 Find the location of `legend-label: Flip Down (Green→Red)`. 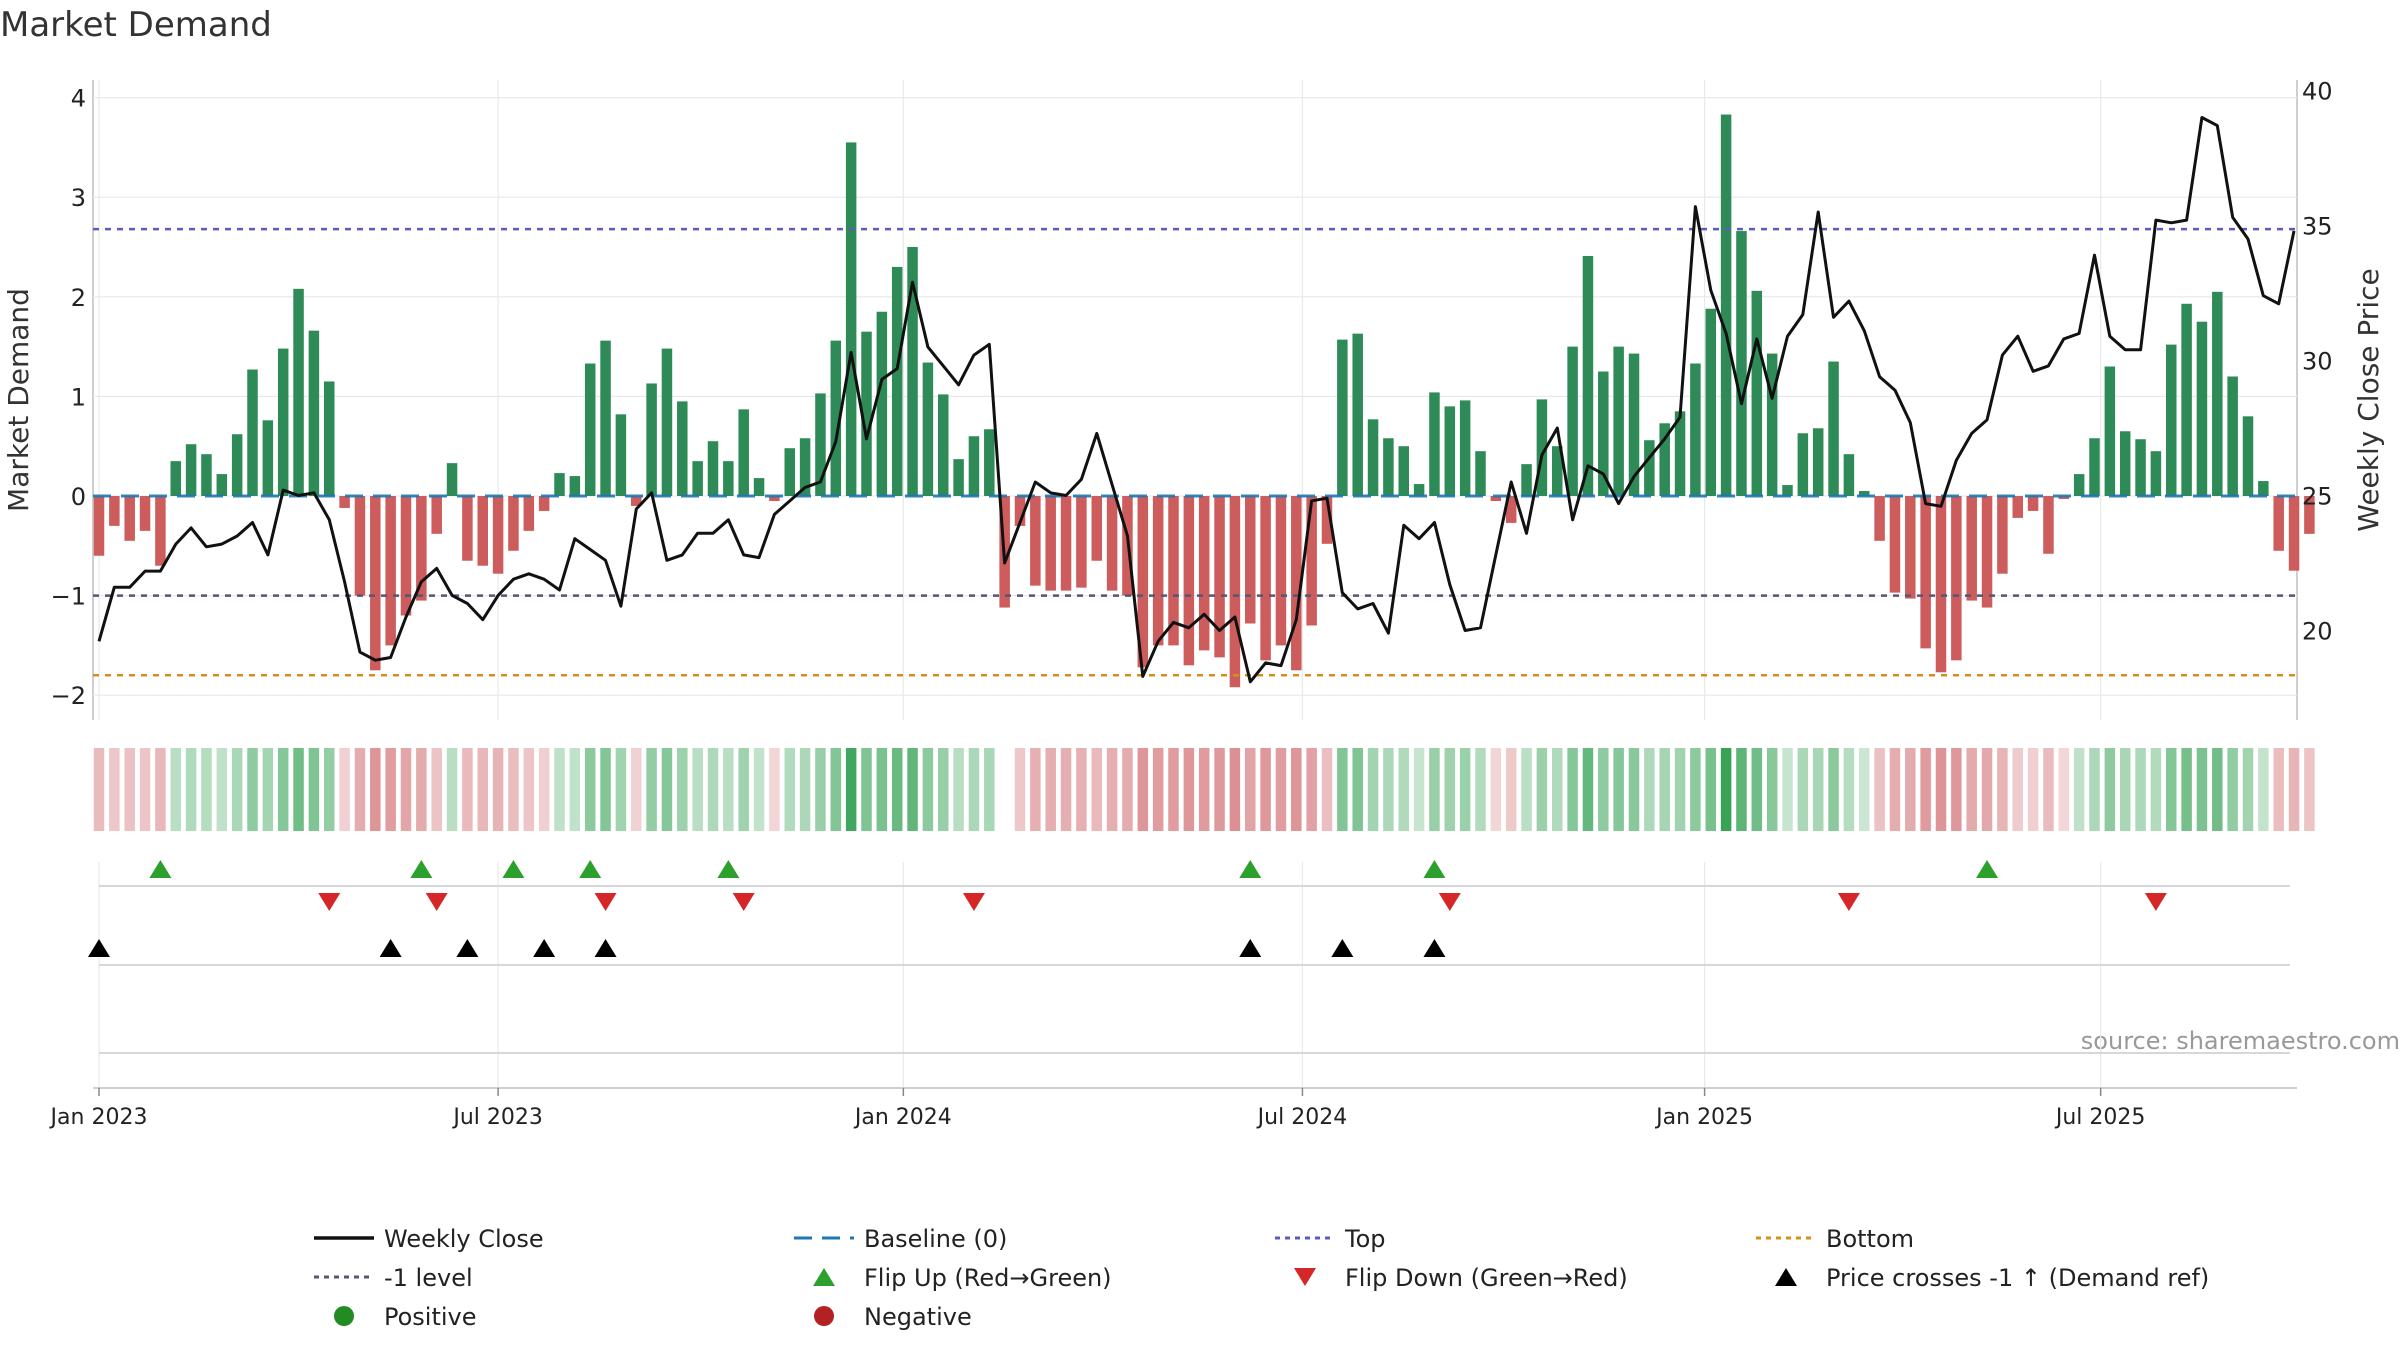

legend-label: Flip Down (Green→Red) is located at coordinates (1486, 1278).